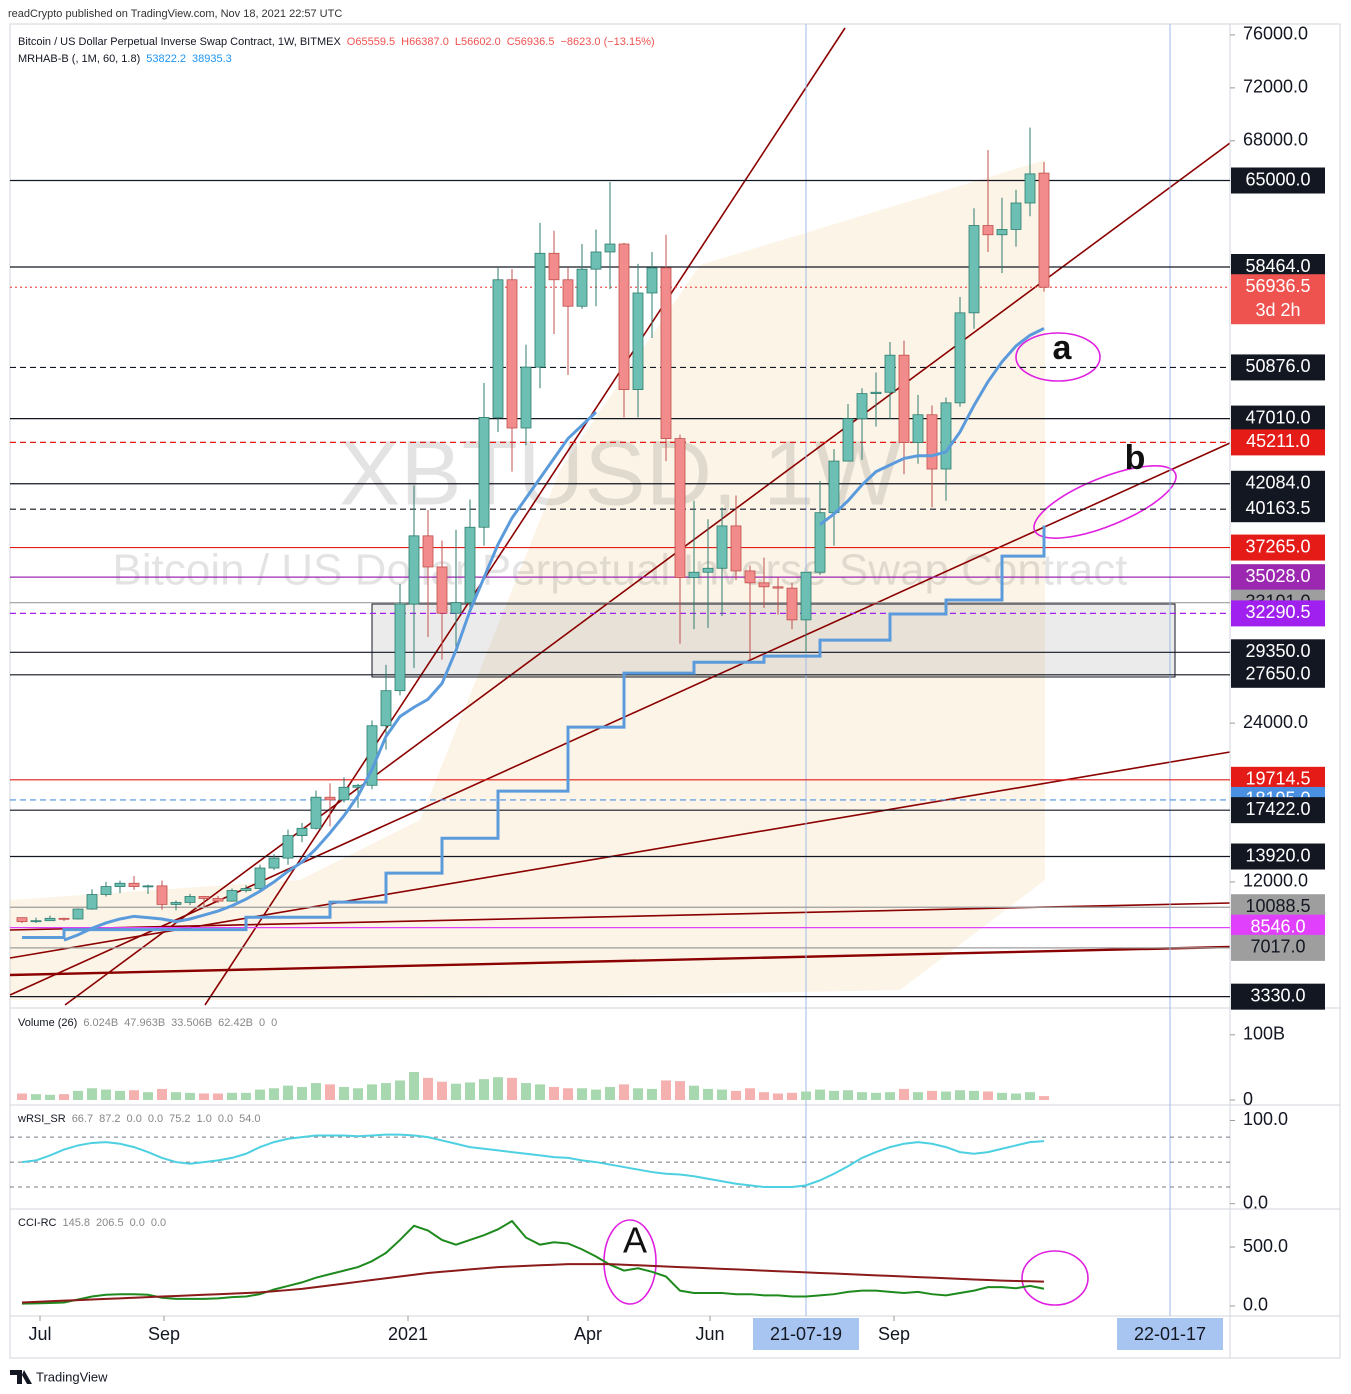 Image resolution: width=1351 pixels, height=1394 pixels. What do you see at coordinates (77, 1223) in the screenshot?
I see `pane-legend-value: 145.8` at bounding box center [77, 1223].